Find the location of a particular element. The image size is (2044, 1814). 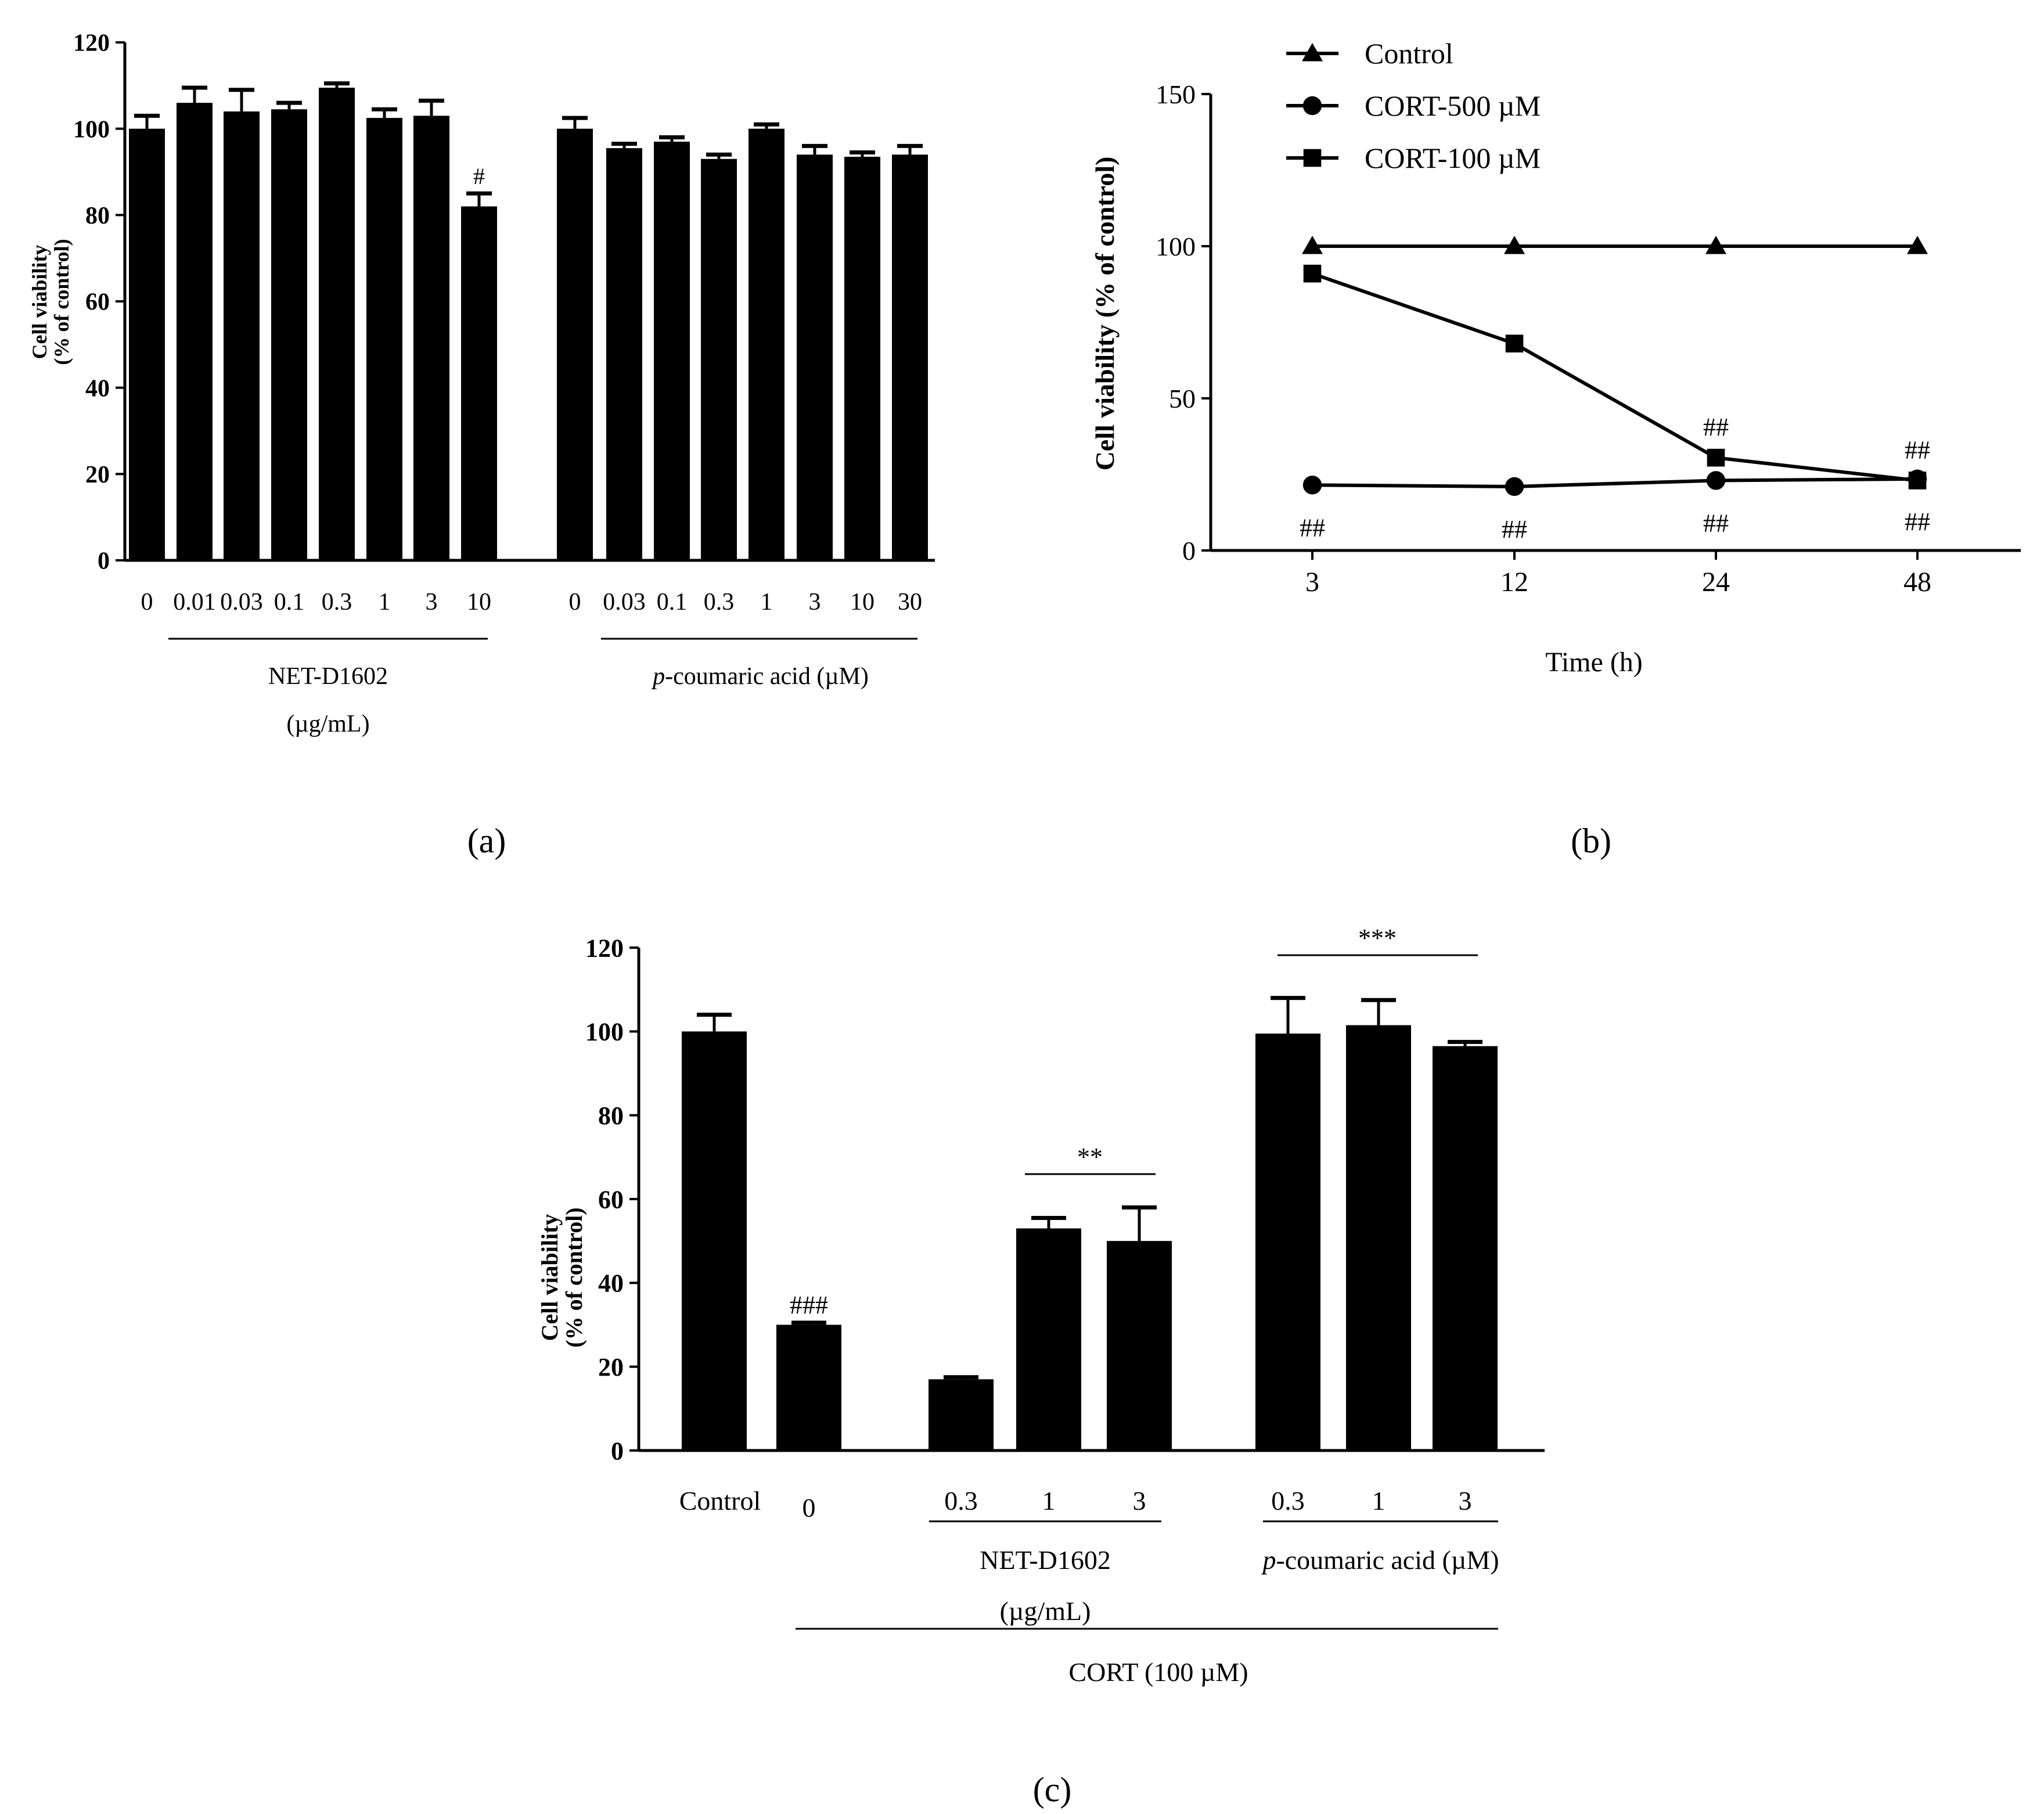

panel-a-bar-annotation: # is located at coordinates (479, 176).